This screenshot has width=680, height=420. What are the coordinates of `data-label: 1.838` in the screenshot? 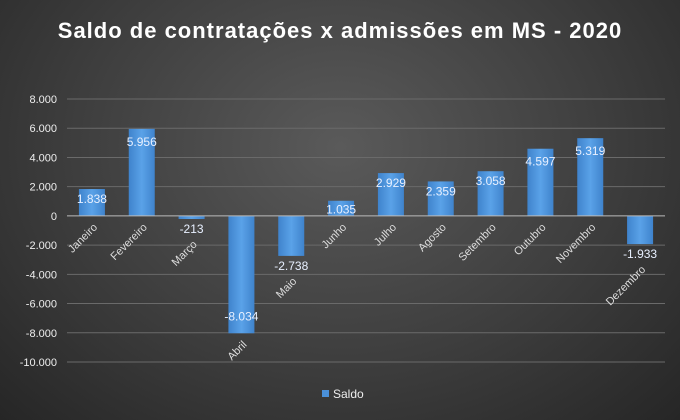 It's located at (92, 199).